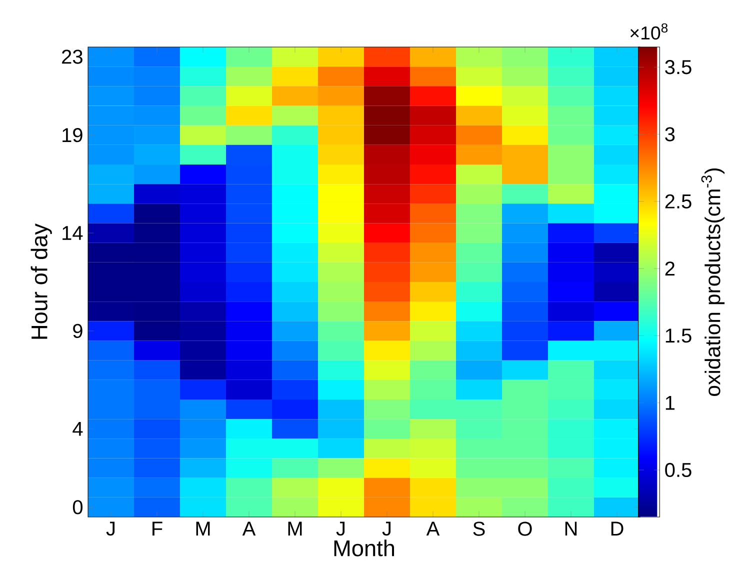 Image resolution: width=739 pixels, height=588 pixels. Describe the element at coordinates (617, 529) in the screenshot. I see `x-tick-label: D` at that location.